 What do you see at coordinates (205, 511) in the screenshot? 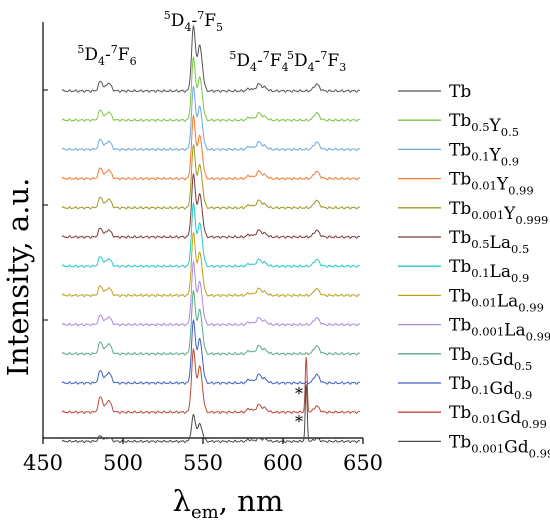
I see `x-label-subscript: em` at bounding box center [205, 511].